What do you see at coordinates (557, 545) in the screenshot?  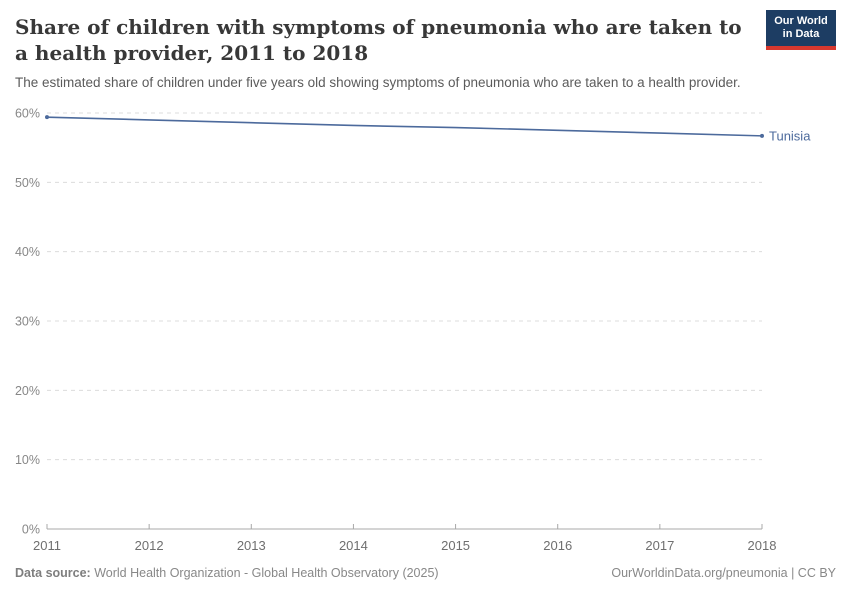 I see `x-tick-label: 2016` at bounding box center [557, 545].